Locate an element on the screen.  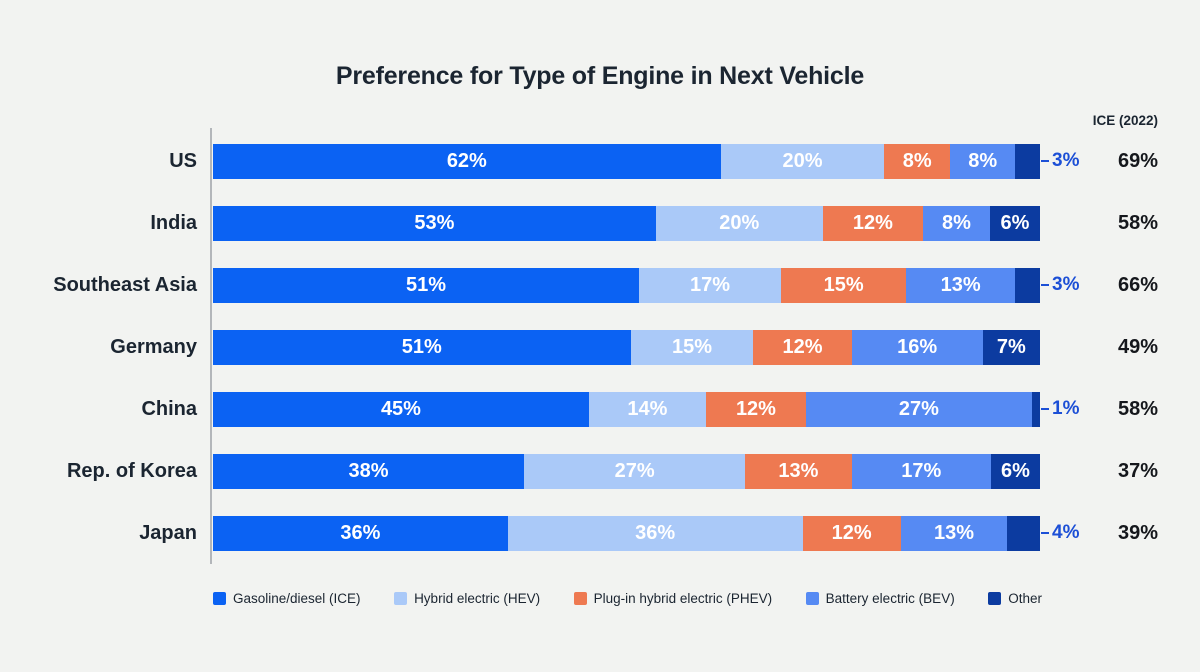
segment-value-label: 17% is located at coordinates (710, 284).